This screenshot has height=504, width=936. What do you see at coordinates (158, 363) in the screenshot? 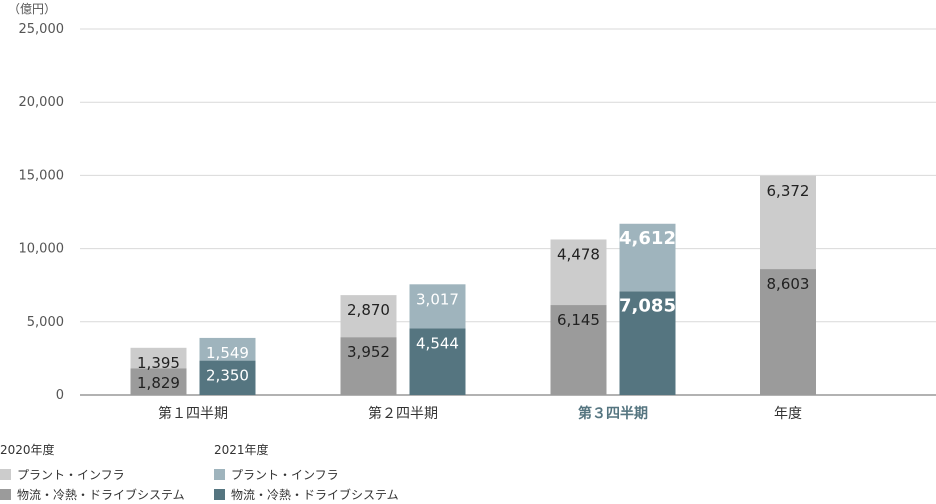
I see `data-label: 1,395` at bounding box center [158, 363].